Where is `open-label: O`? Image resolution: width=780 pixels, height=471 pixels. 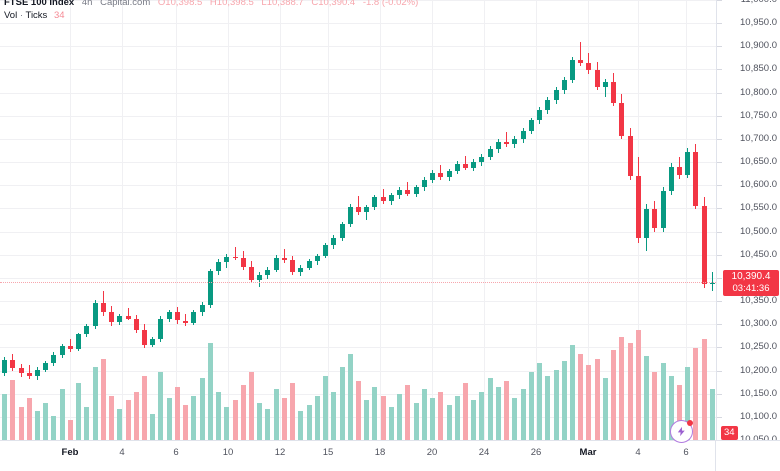 open-label: O is located at coordinates (161, 4).